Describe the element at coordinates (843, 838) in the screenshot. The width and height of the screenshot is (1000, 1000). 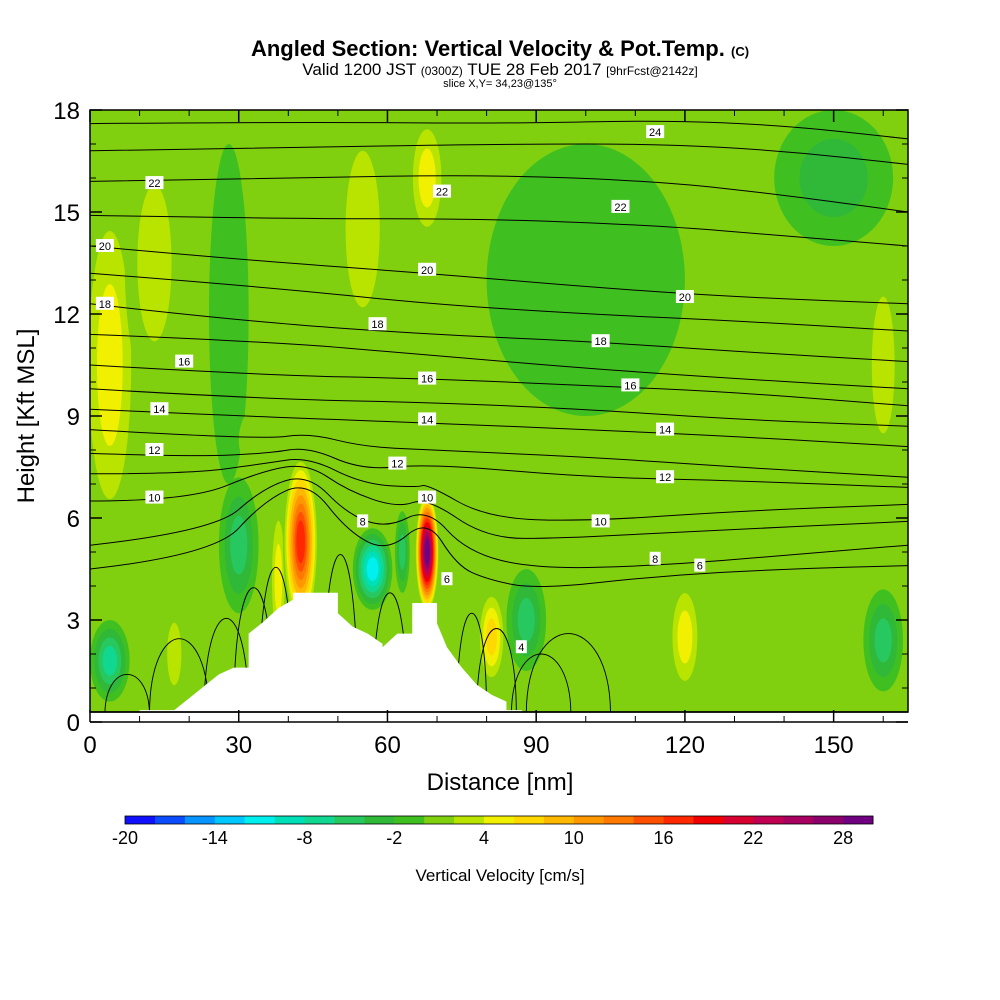
I see `colorbar-tick-label: 28` at that location.